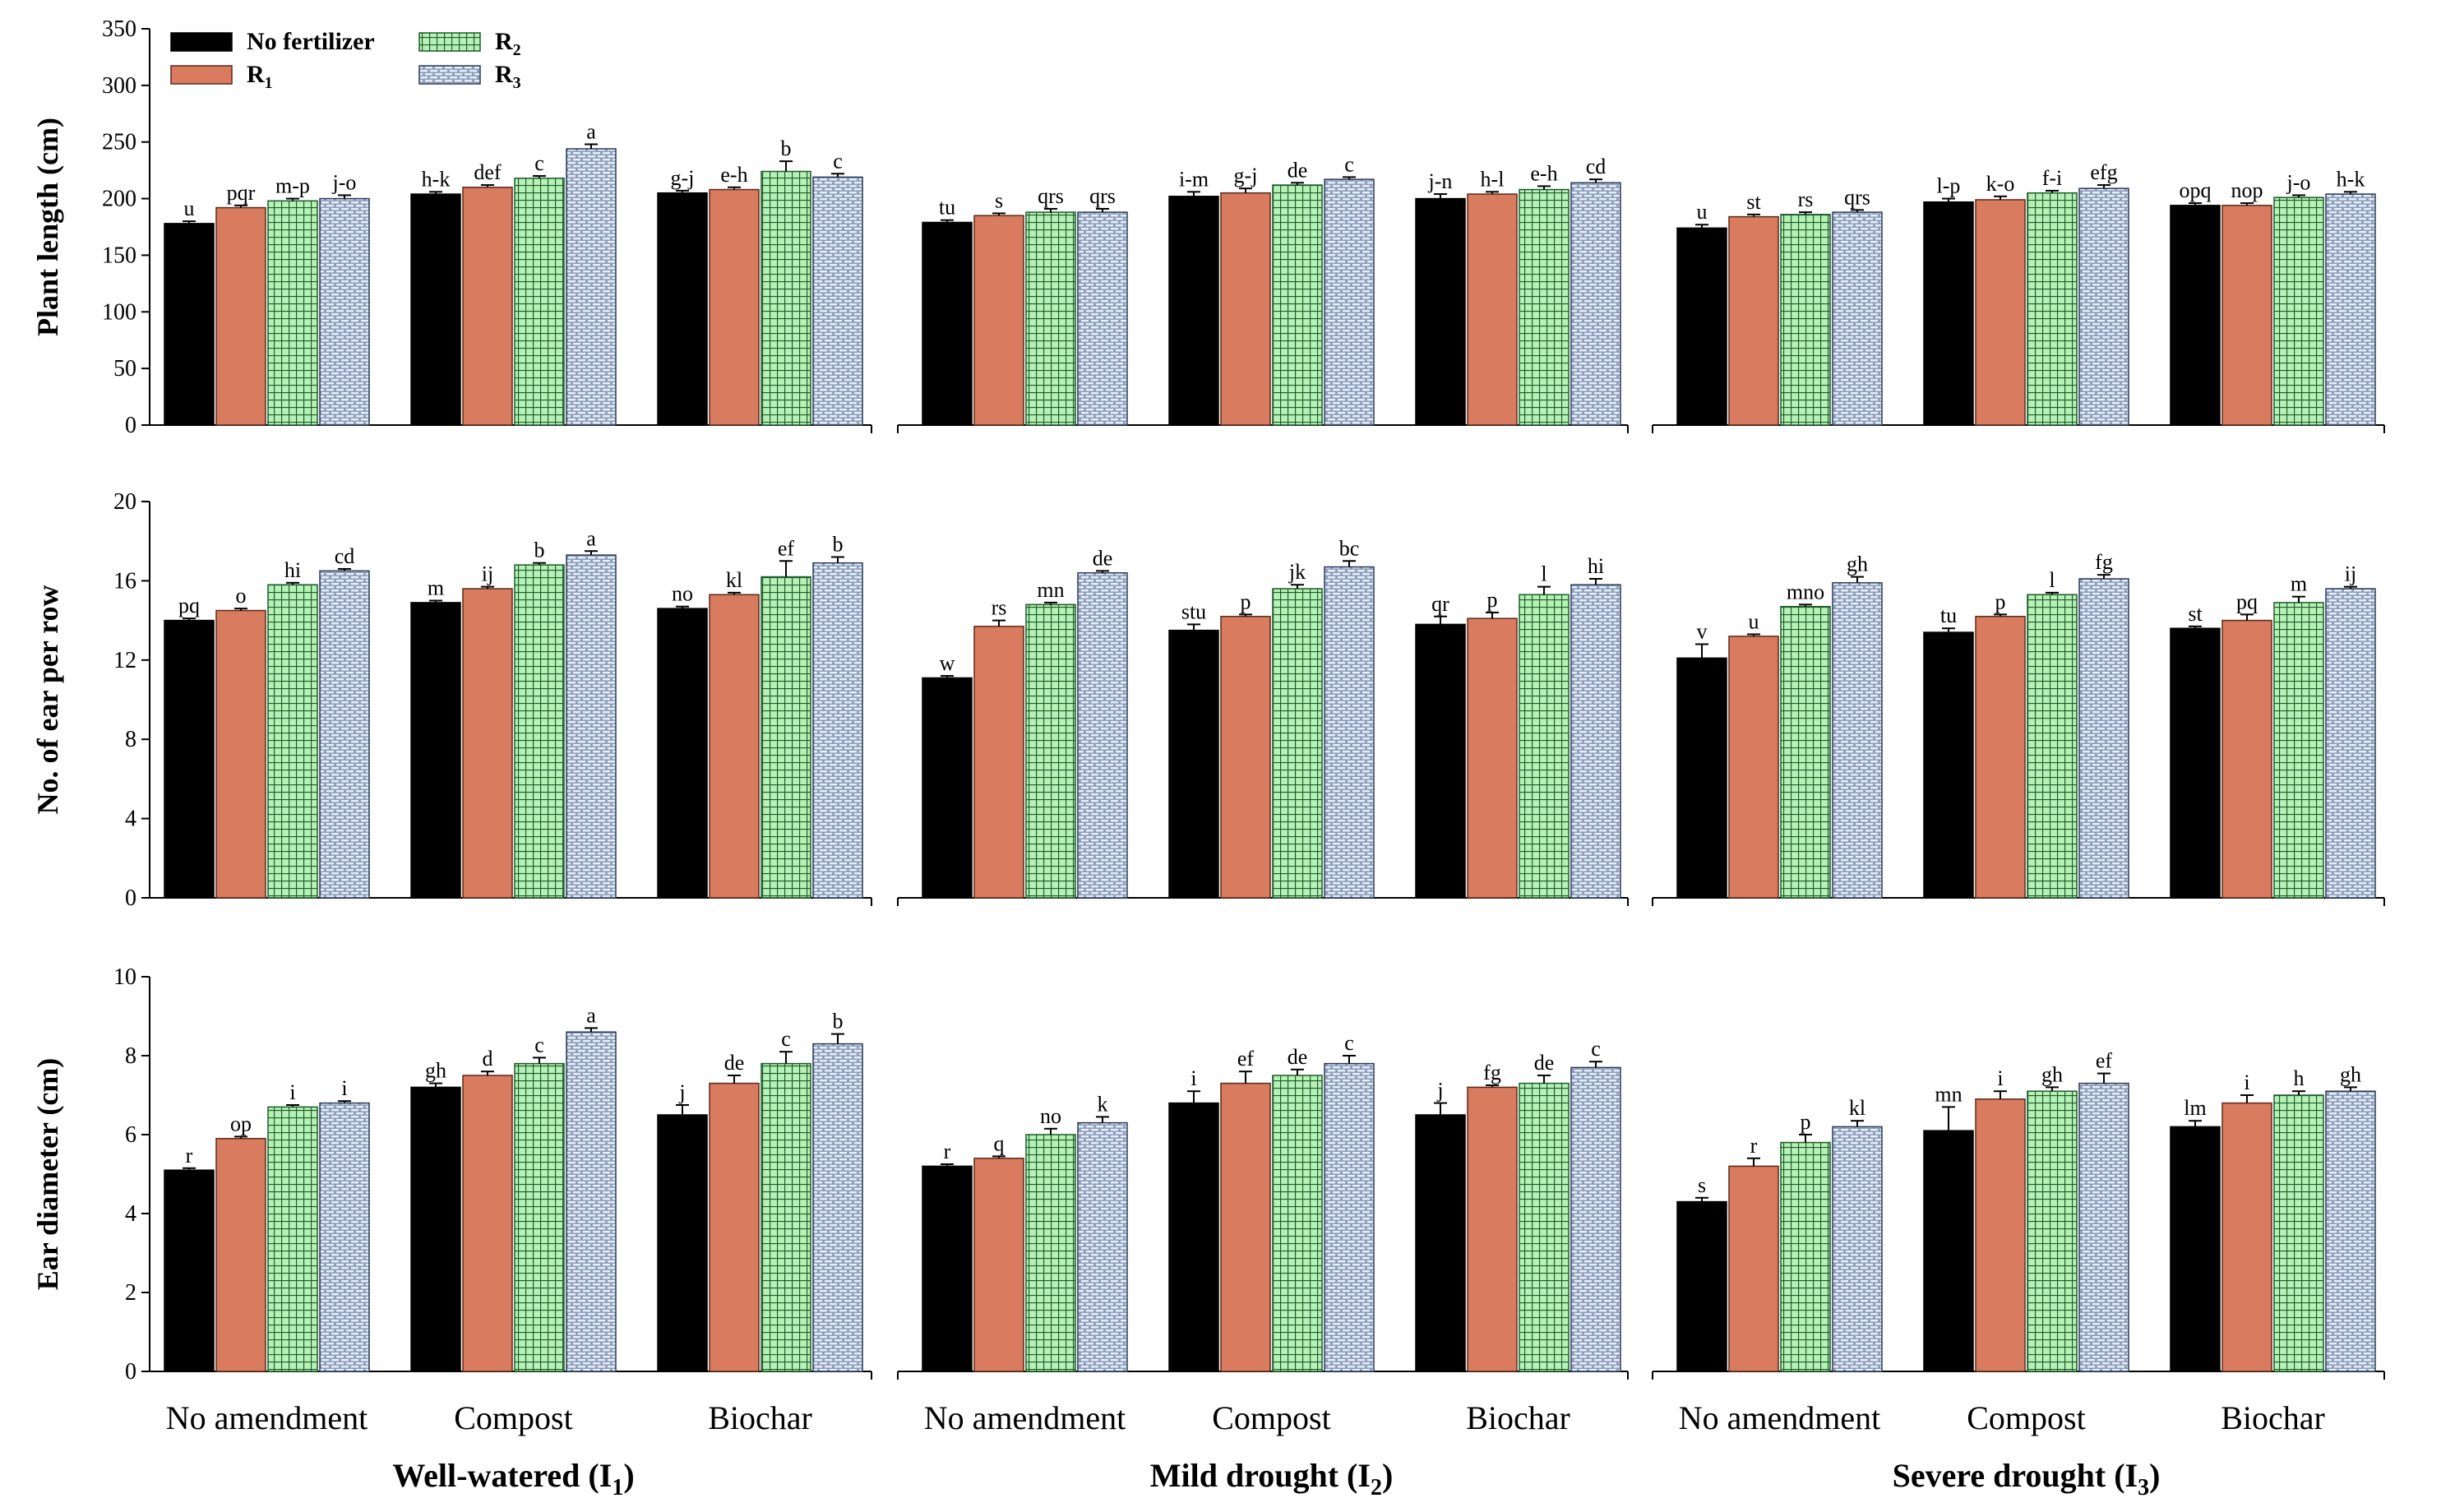 The height and width of the screenshot is (1512, 2441). I want to click on significance-letter: qr, so click(1440, 604).